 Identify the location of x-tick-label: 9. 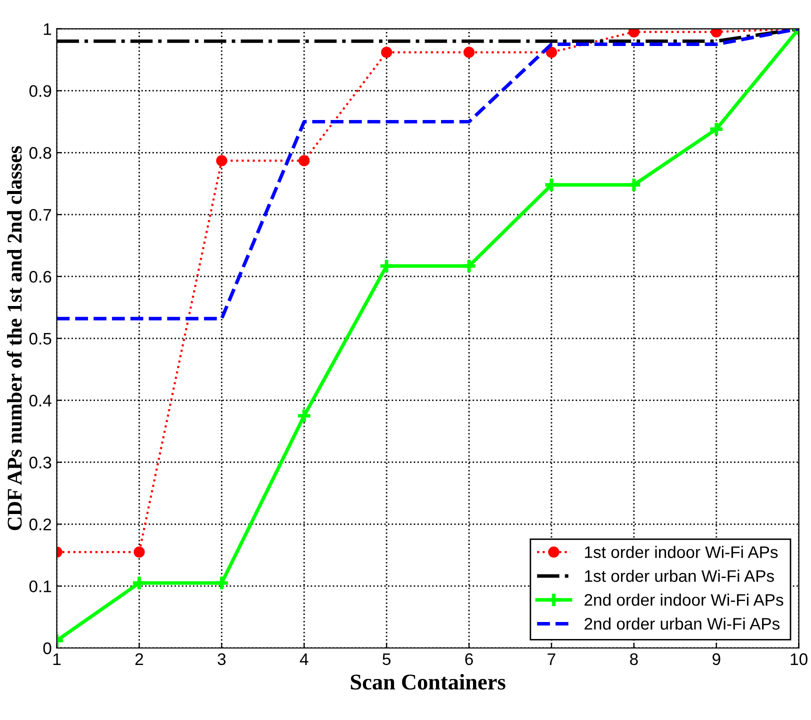
(716, 659).